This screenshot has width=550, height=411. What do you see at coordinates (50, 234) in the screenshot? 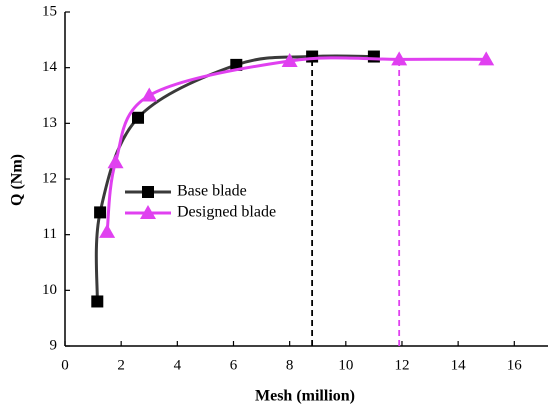
I see `y-tick-label: 11` at bounding box center [50, 234].